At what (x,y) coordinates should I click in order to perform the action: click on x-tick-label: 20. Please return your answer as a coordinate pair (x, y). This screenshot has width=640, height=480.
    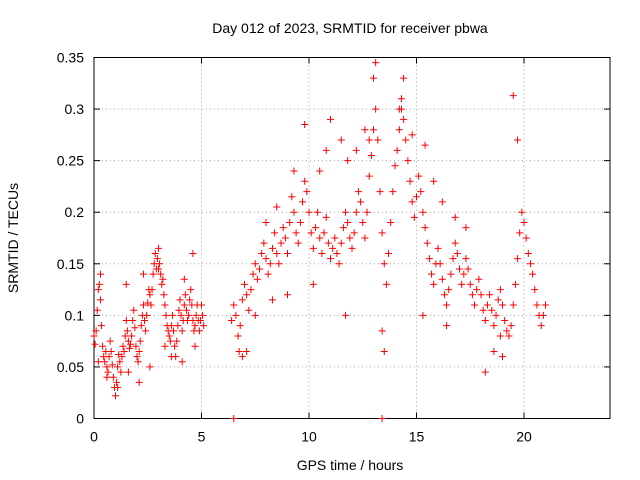
    Looking at the image, I should click on (524, 437).